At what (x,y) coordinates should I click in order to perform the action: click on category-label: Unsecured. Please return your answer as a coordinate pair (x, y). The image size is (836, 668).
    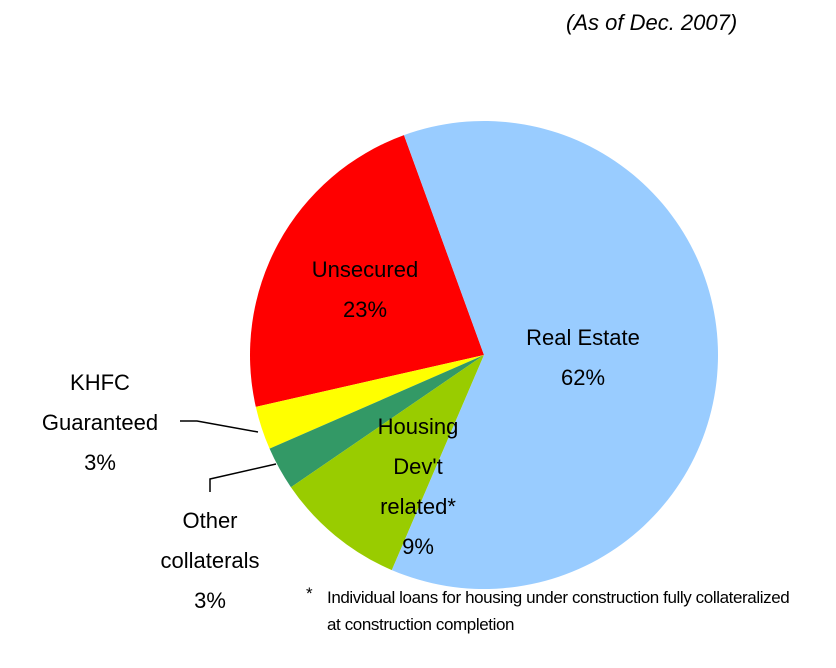
    Looking at the image, I should click on (365, 269).